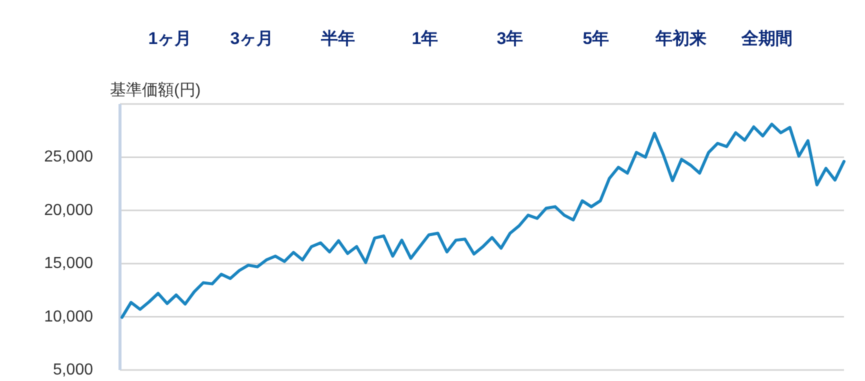  Describe the element at coordinates (766, 38) in the screenshot. I see `text: 全期間` at that location.